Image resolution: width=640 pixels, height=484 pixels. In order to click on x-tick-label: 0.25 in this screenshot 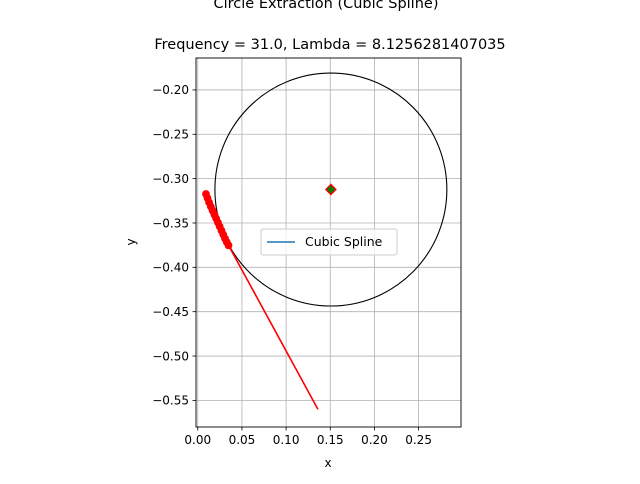, I will do `click(418, 440)`.